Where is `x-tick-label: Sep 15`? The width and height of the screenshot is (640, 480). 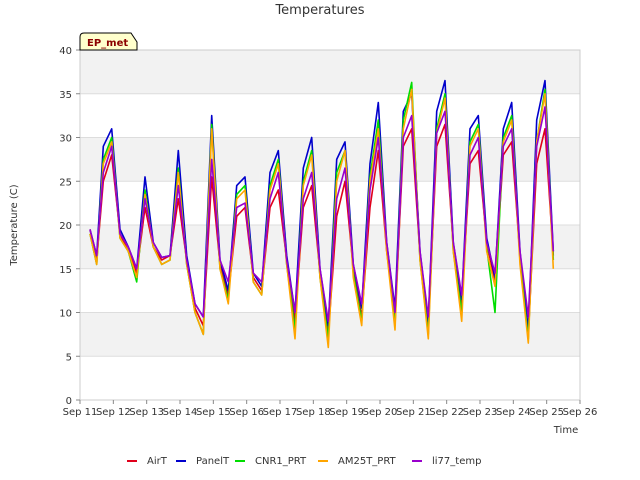
x-tick-label: Sep 15 is located at coordinates (213, 412).